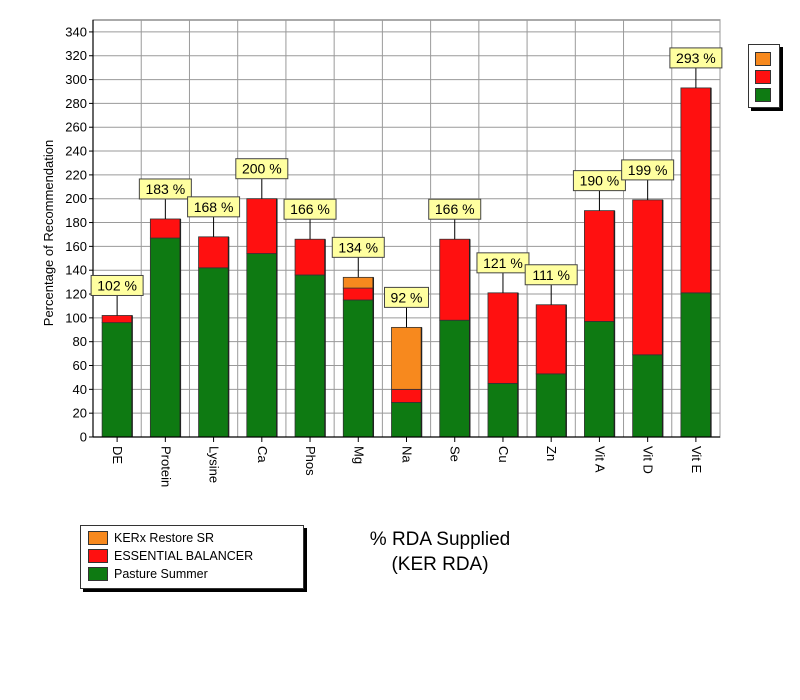 The image size is (800, 700). I want to click on x-tick-label: Phos, so click(310, 461).